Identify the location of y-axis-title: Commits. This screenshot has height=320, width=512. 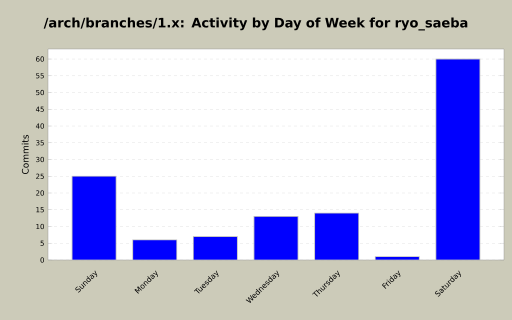
(25, 154).